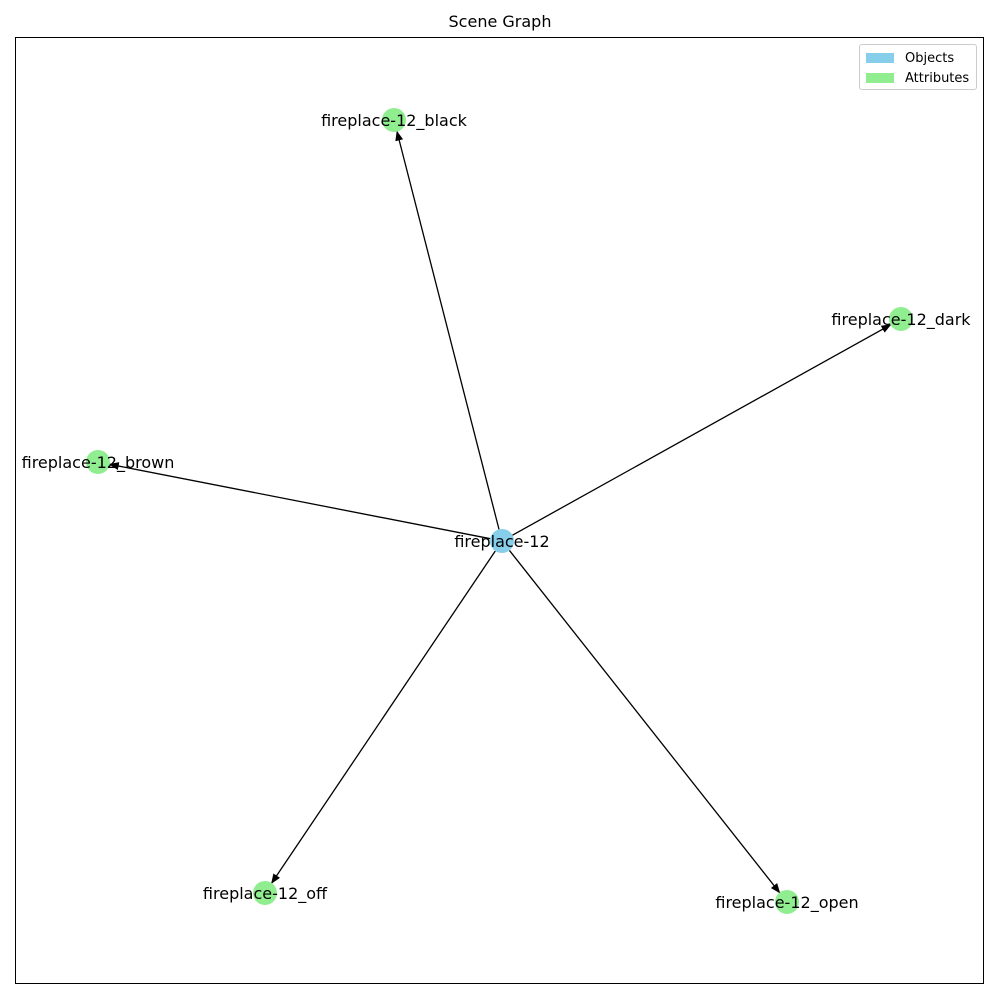  I want to click on node-fireplace-12_black, so click(394, 120).